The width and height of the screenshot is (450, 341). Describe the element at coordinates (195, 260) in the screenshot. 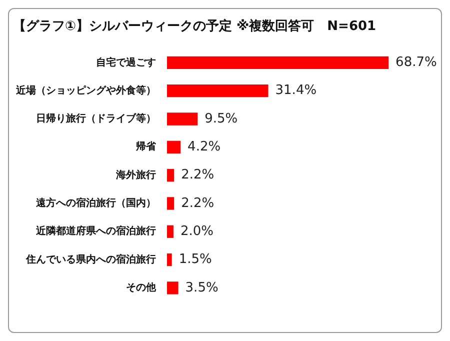

I see `data-label: 1.5%` at that location.